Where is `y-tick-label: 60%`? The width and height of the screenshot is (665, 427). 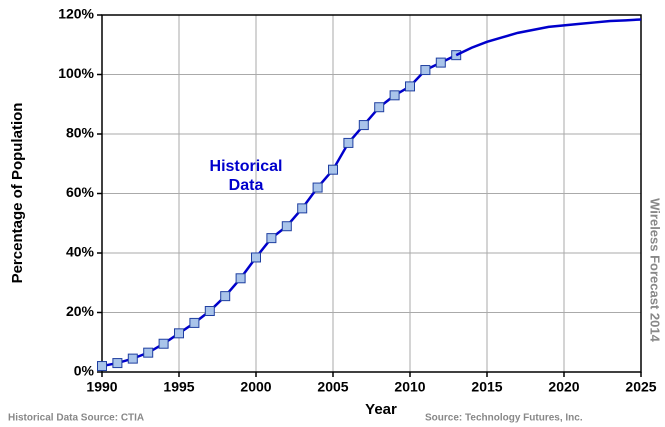 y-tick-label: 60% is located at coordinates (80, 192).